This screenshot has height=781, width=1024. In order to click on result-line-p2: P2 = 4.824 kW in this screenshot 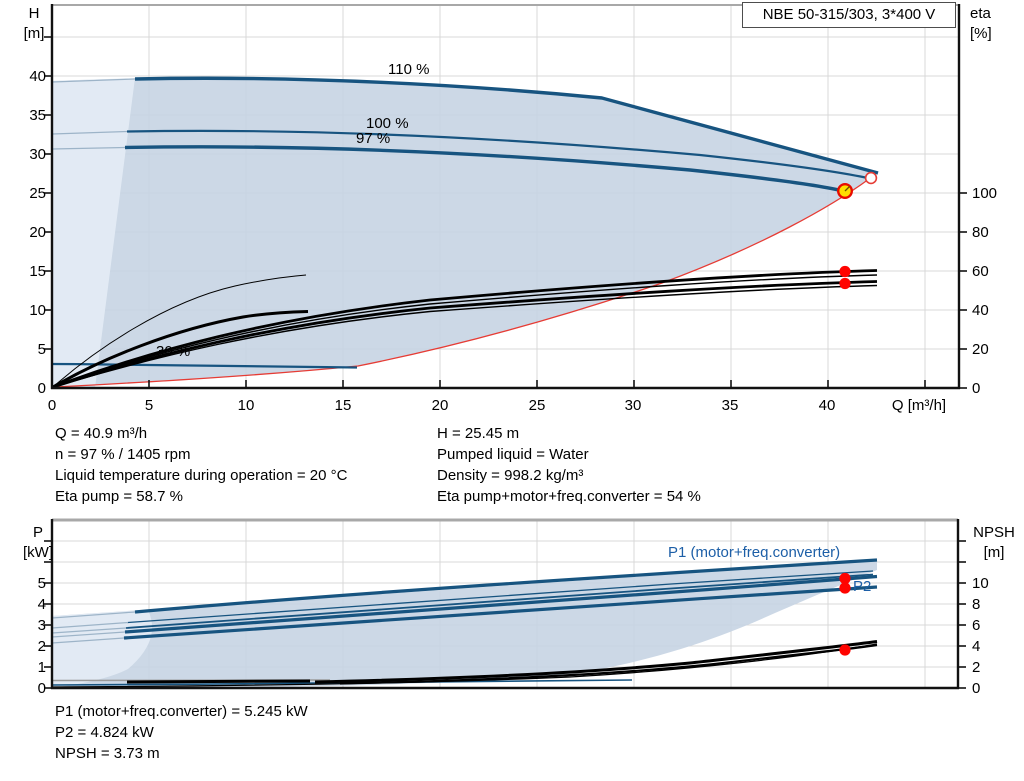, I will do `click(104, 732)`.